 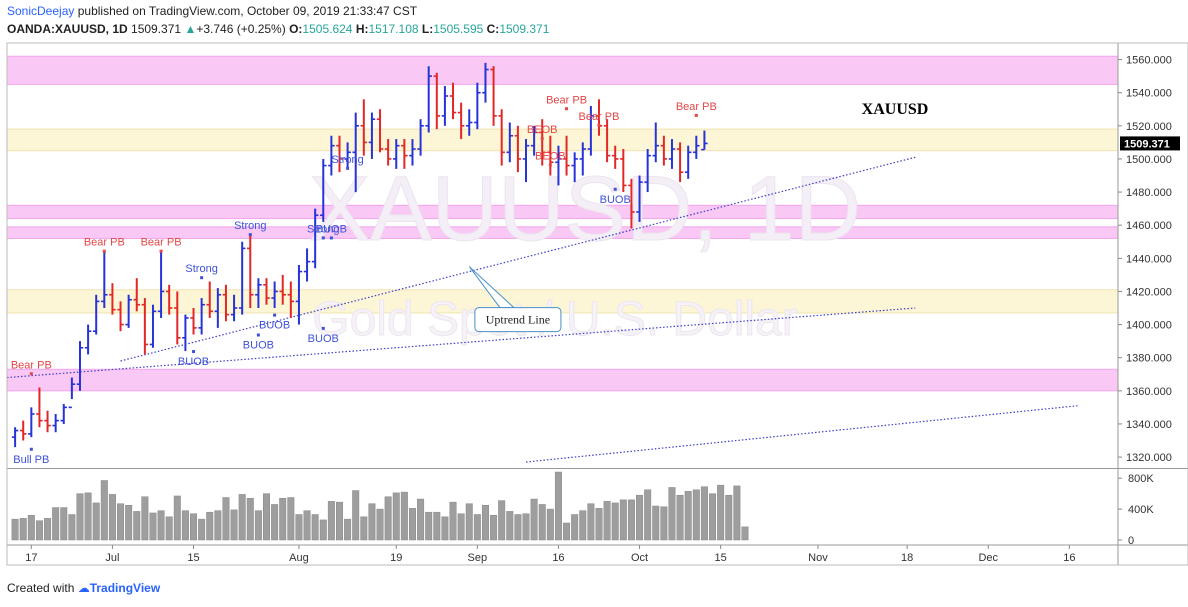 I want to click on time-axis: 17 Jul 15 Aug 19 Sep 16 Oct 15 Nov 18 Dec 16, so click(x=550, y=554).